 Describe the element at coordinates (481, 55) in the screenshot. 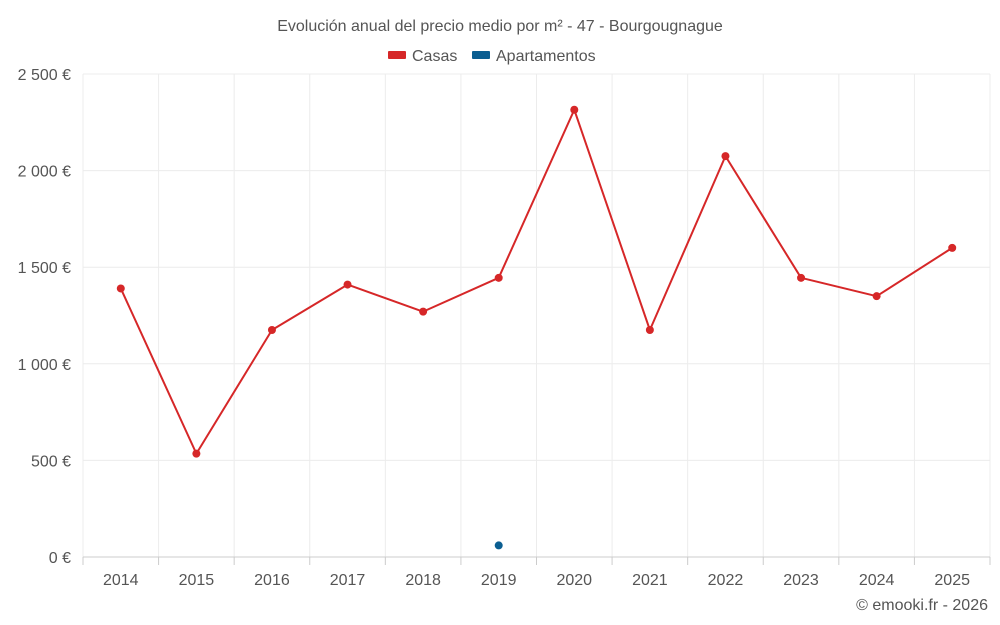

I see `legend-swatch-apartamentos` at that location.